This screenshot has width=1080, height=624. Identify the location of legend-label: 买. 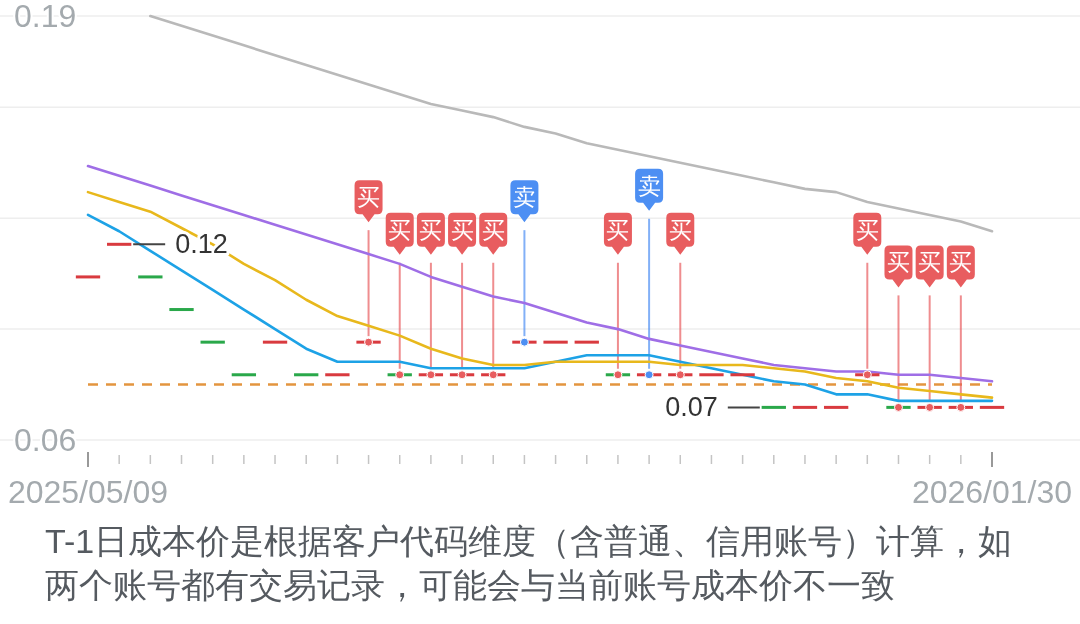
(930, 262).